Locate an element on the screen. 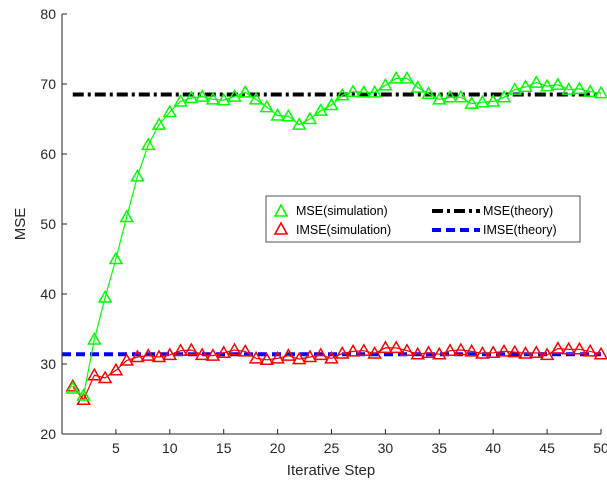 The width and height of the screenshot is (607, 483). y-tick-label: 60 is located at coordinates (48, 154).